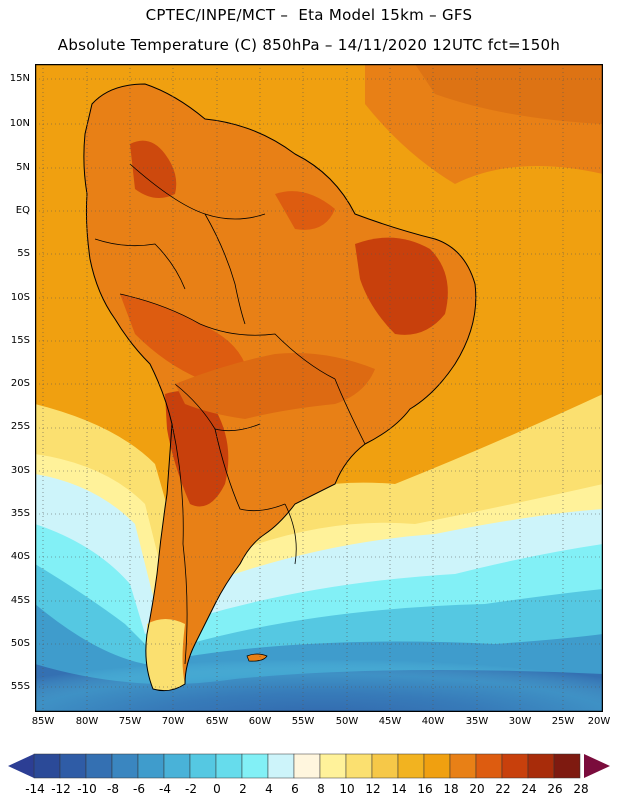 The width and height of the screenshot is (618, 800). Describe the element at coordinates (20, 686) in the screenshot. I see `lat-label: 55S` at that location.